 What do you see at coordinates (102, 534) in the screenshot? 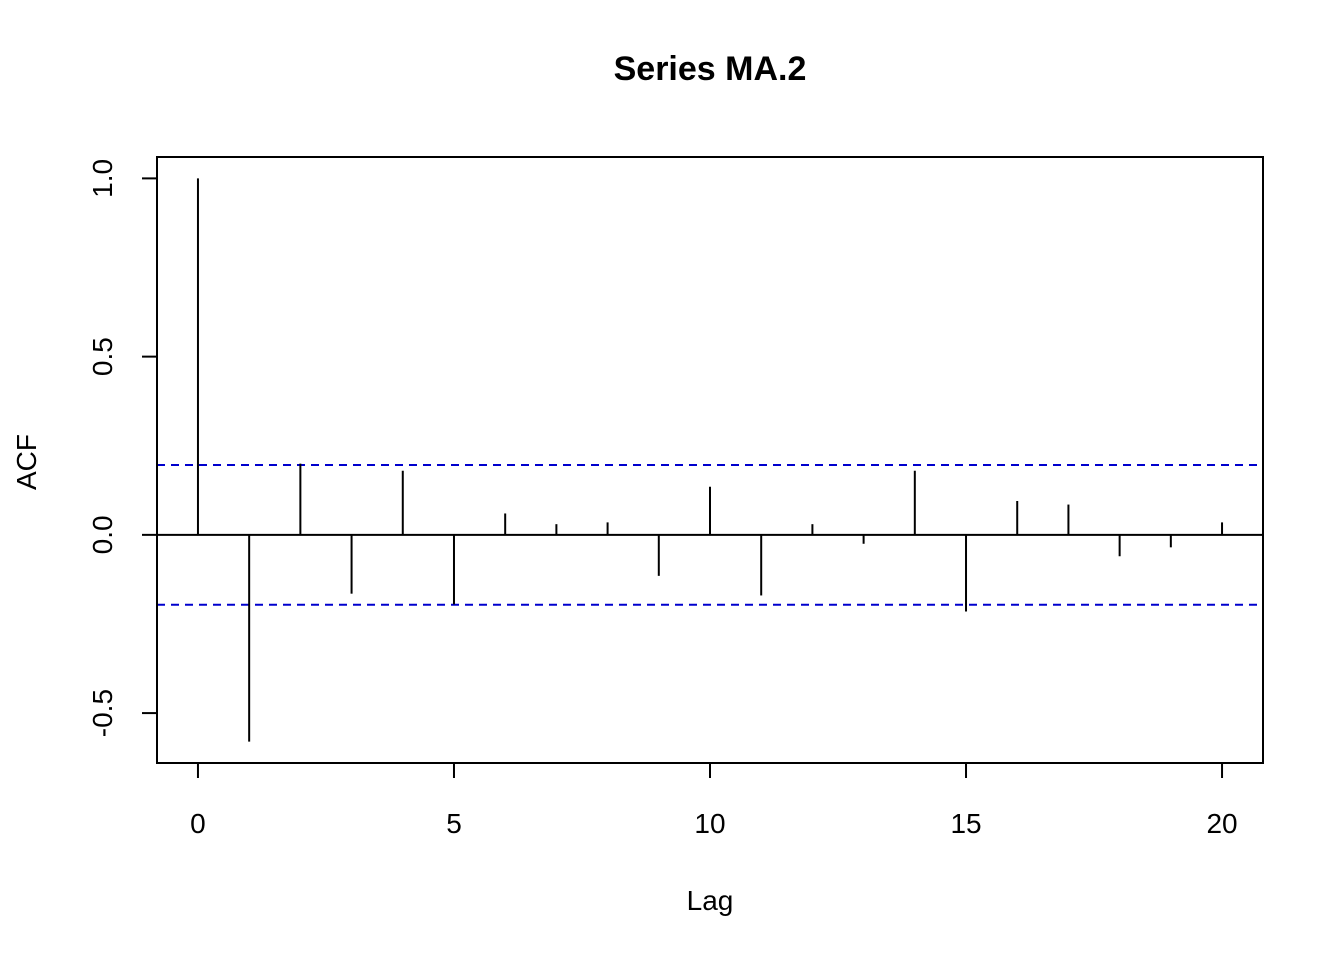
I see `y-tick-label: 0.0` at bounding box center [102, 534].